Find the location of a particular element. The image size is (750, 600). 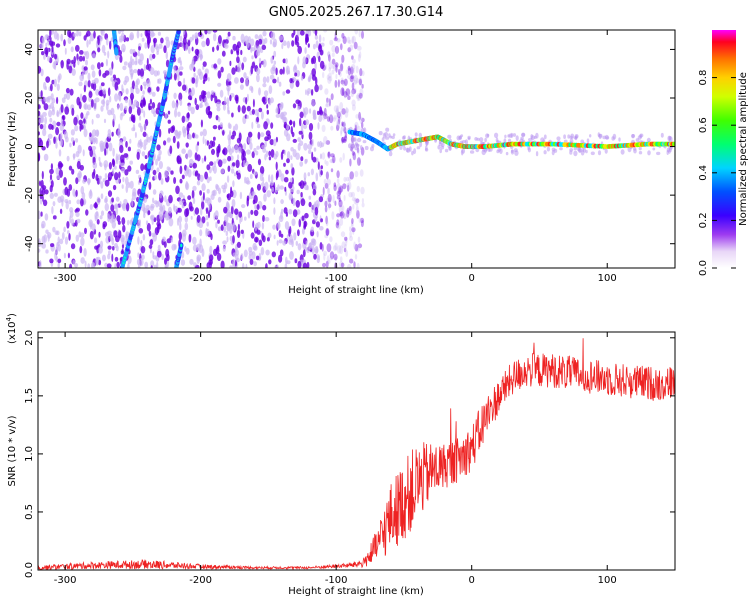

snr-ytick-label: 1.0 is located at coordinates (29, 454).